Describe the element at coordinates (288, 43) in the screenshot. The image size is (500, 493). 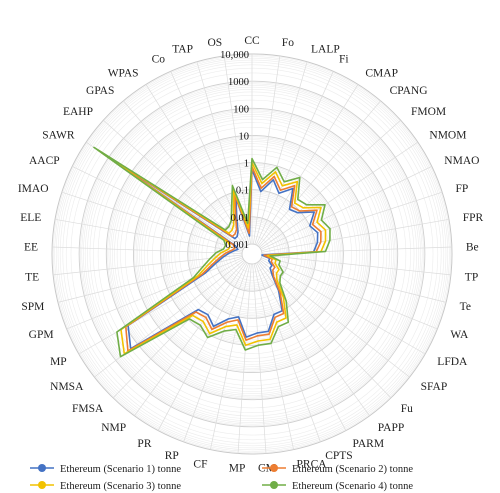
I see `category-label: Fo` at that location.